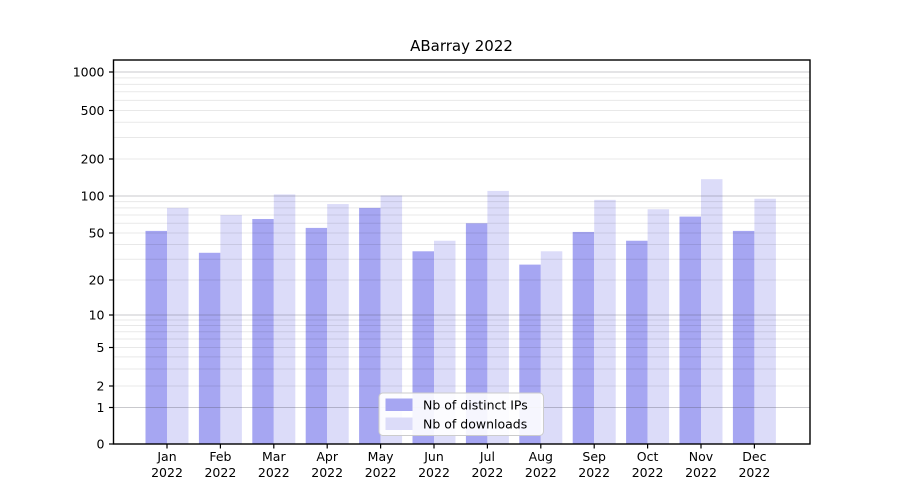 The width and height of the screenshot is (900, 500). Describe the element at coordinates (475, 405) in the screenshot. I see `legend-label-ips: Nb of distinct IPs` at that location.